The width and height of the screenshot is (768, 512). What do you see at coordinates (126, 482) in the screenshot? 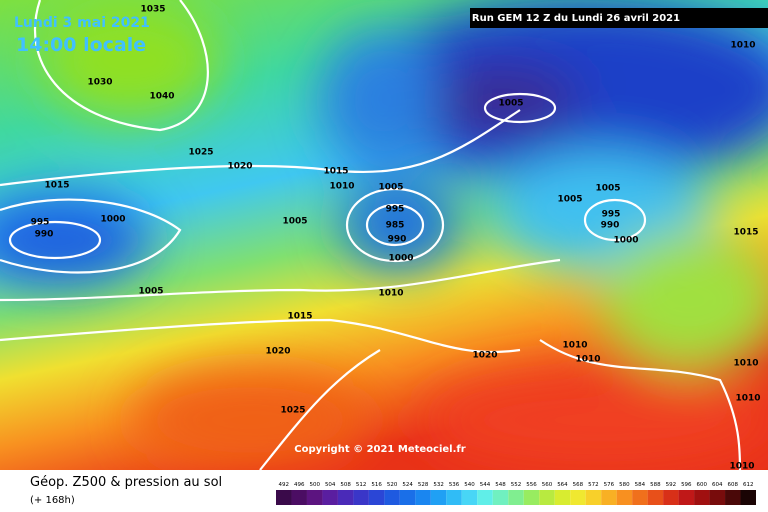
I see `footer-title: Géop. Z500 & pression au sol` at bounding box center [126, 482].